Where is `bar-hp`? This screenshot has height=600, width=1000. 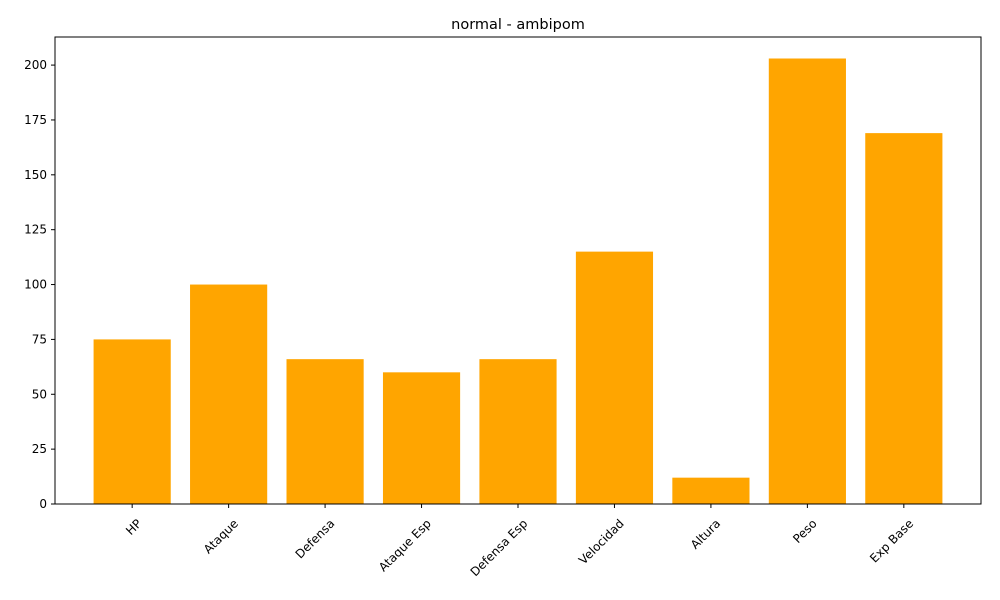 bar-hp is located at coordinates (132, 421).